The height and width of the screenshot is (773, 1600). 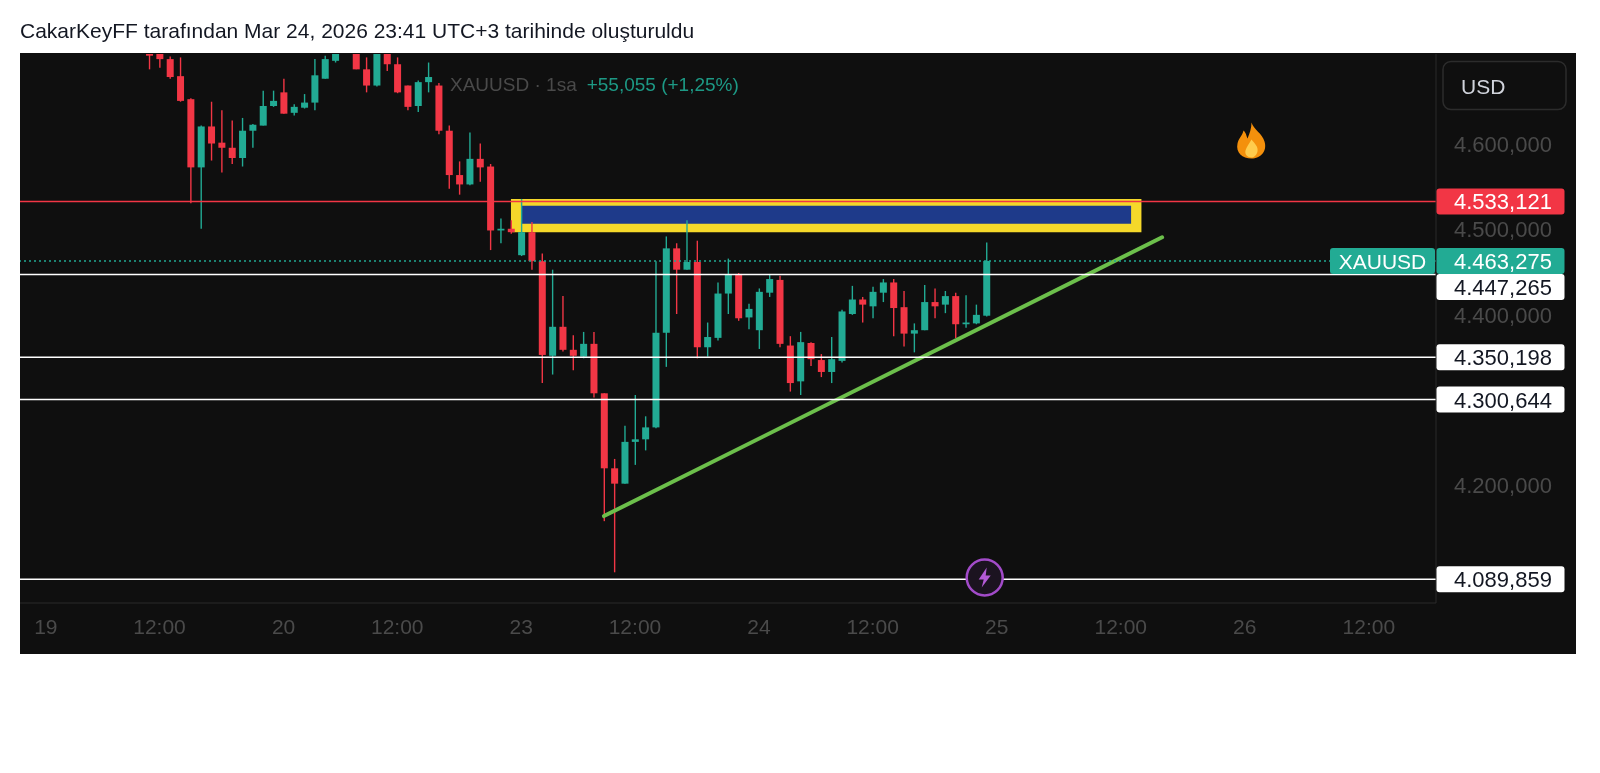 I want to click on x-tick-label: 23, so click(x=521, y=626).